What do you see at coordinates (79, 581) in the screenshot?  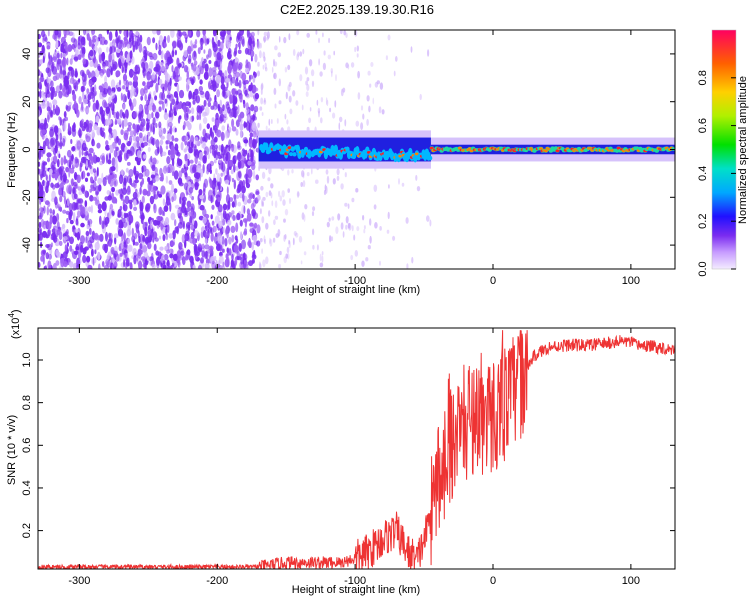 I see `x-tick-label: -300` at bounding box center [79, 581].